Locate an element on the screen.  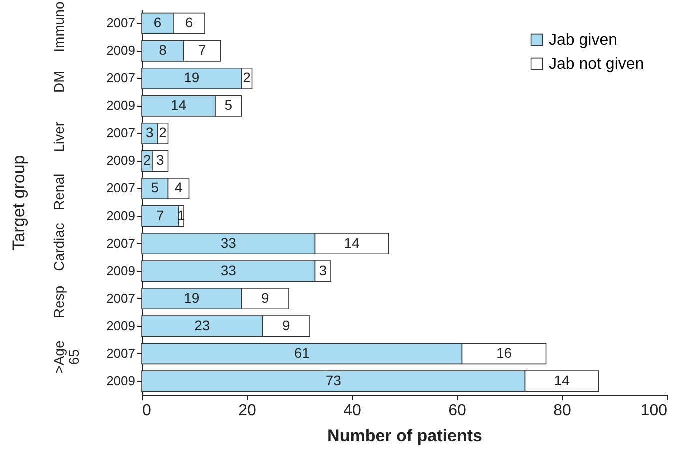
data-label: 73 is located at coordinates (334, 380).